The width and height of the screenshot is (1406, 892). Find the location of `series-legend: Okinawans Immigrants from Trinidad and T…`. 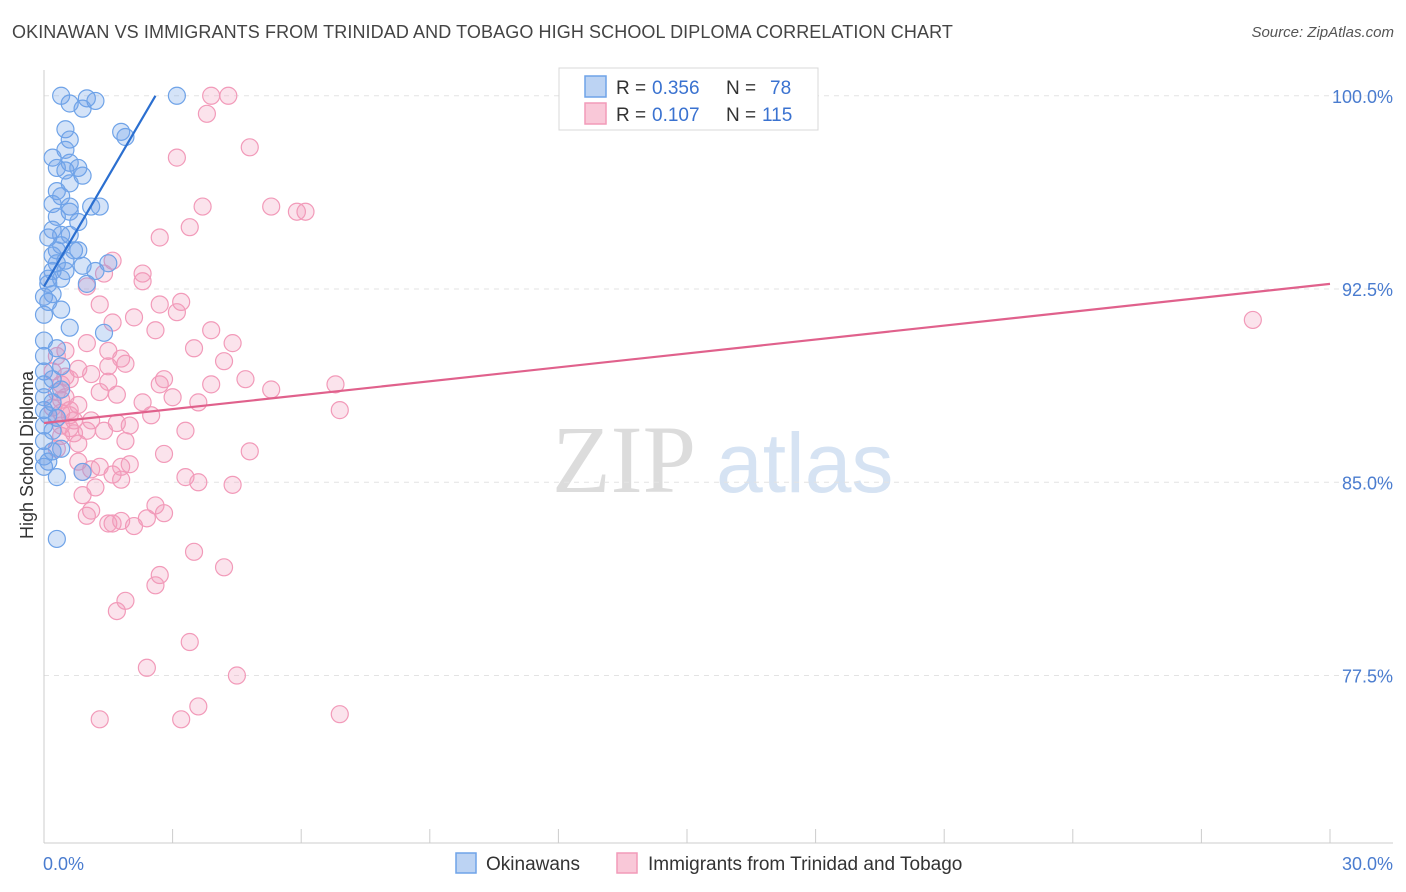

series-legend: Okinawans Immigrants from Trinidad and T… is located at coordinates (708, 863).